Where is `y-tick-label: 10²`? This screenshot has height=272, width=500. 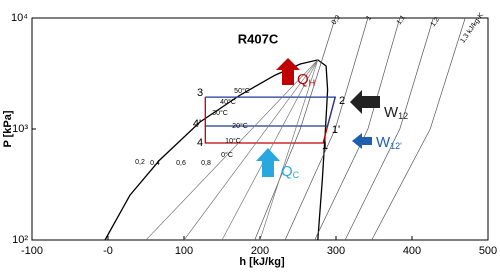 y-tick-label: 10² is located at coordinates (20, 240).